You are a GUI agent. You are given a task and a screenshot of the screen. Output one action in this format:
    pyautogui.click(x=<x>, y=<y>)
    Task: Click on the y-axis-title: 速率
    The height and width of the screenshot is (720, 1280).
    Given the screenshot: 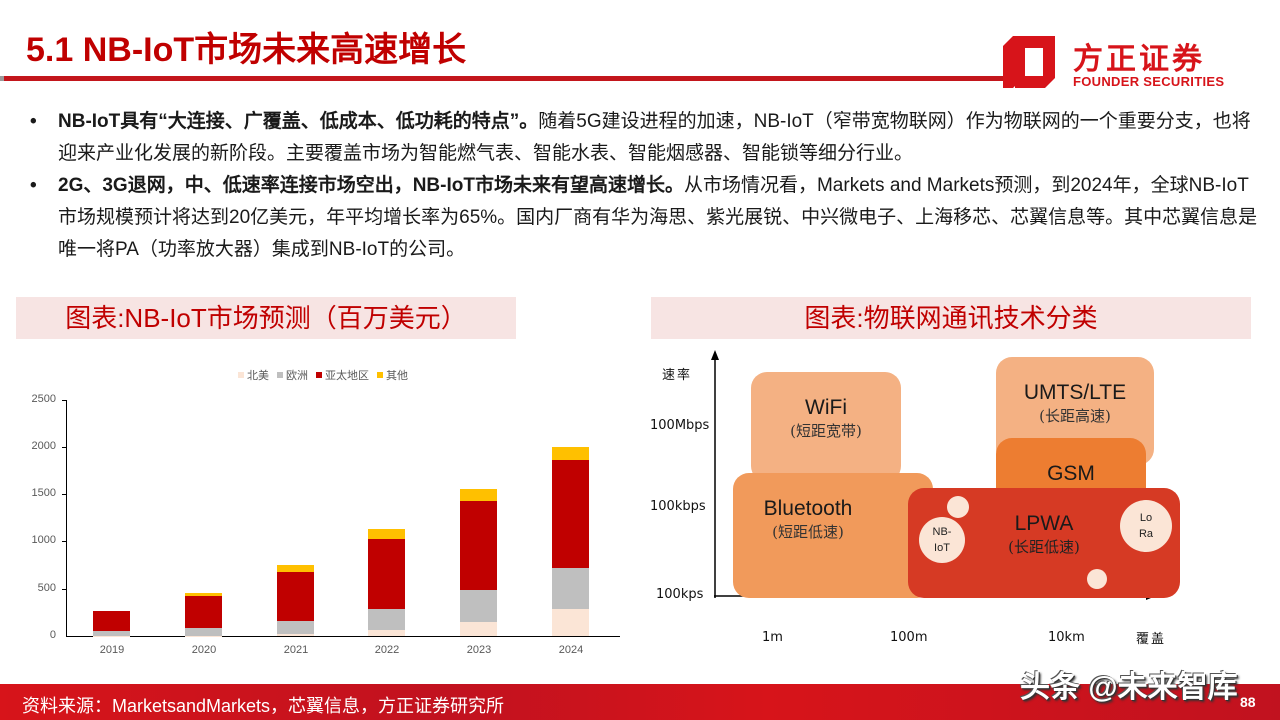 What is the action you would take?
    pyautogui.click(x=677, y=375)
    